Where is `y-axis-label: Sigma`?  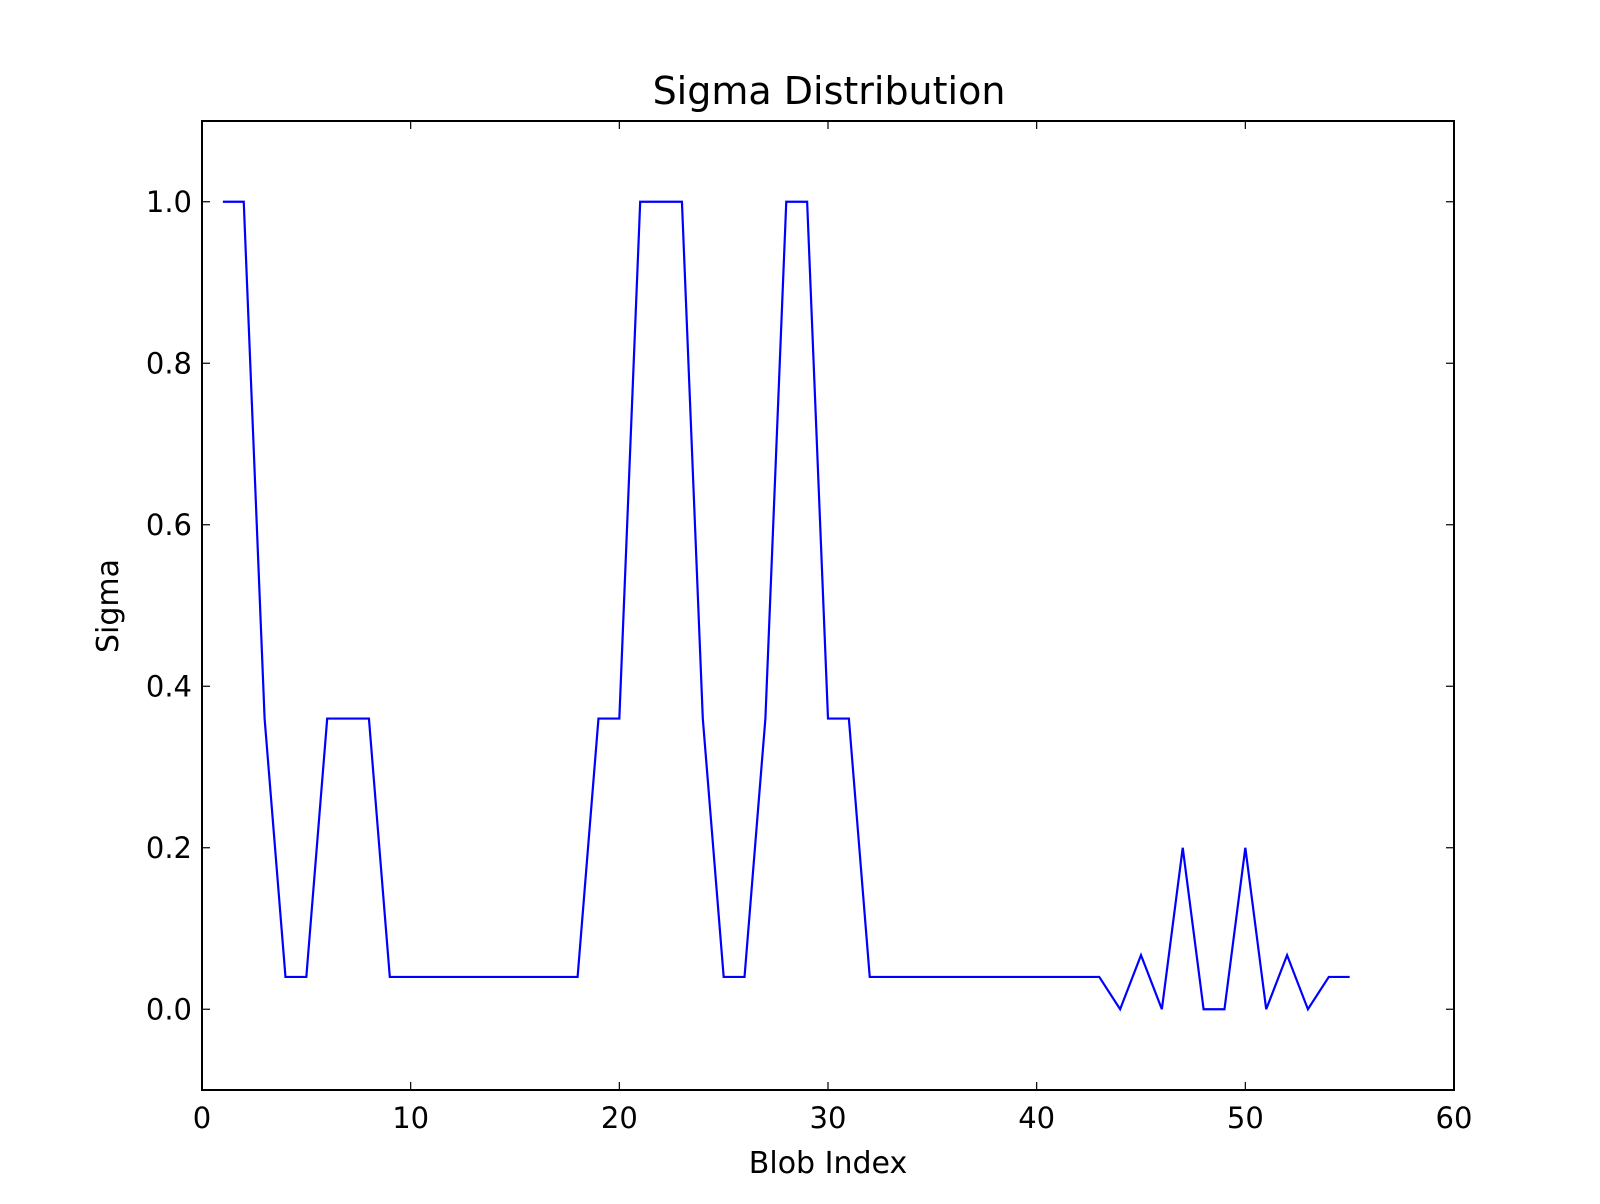 y-axis-label: Sigma is located at coordinates (108, 606).